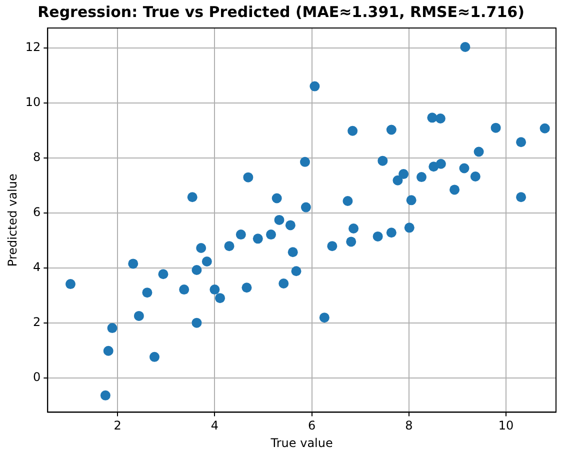 This screenshot has height=453, width=561. What do you see at coordinates (409, 425) in the screenshot?
I see `x-tick-label: 8` at bounding box center [409, 425].